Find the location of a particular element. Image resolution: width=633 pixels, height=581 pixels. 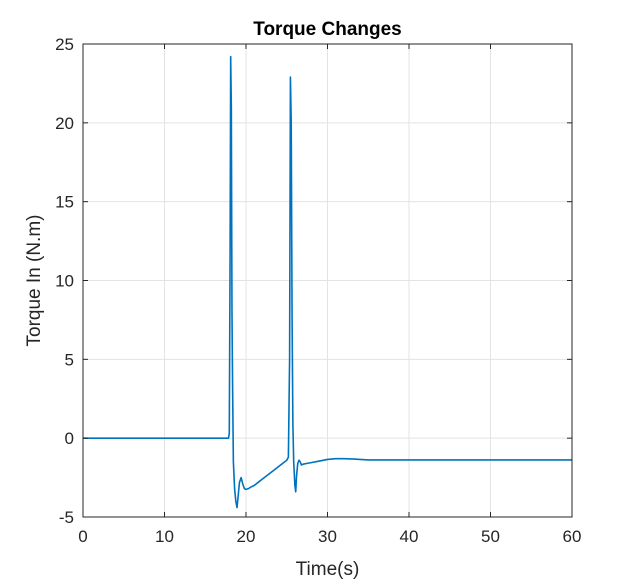

y-axis-label: Torque In (N.m) is located at coordinates (34, 281).